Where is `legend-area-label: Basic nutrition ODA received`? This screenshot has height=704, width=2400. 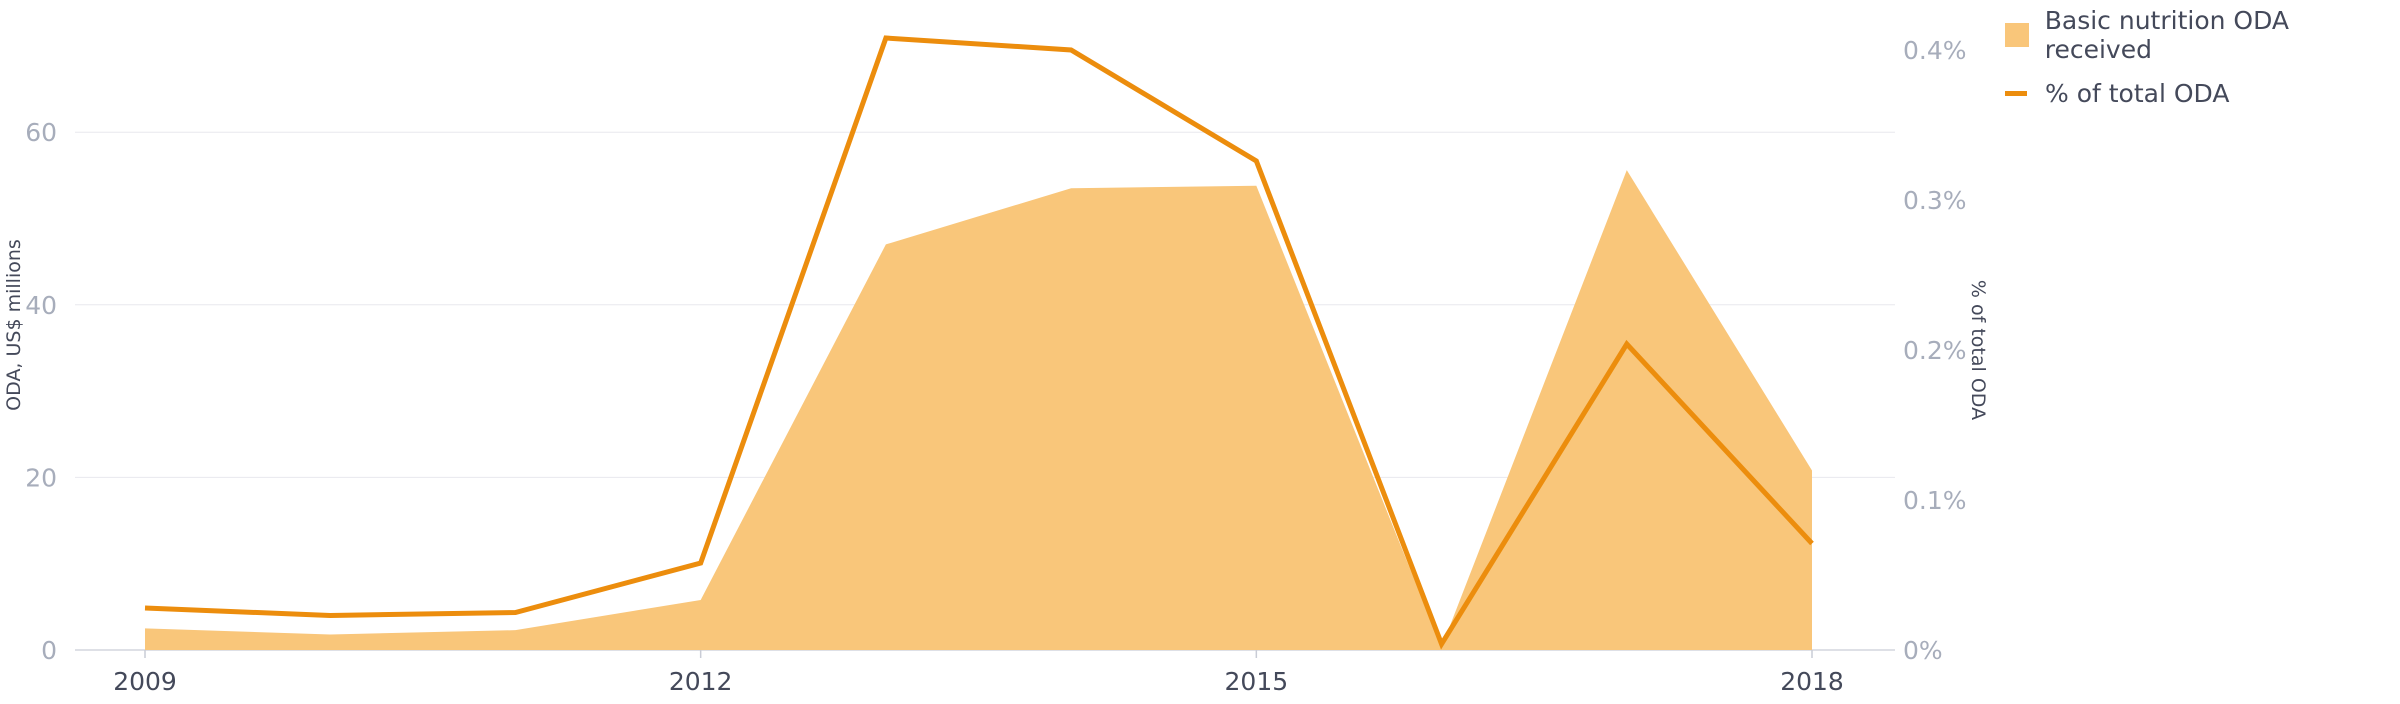
legend-area-label: Basic nutrition ODA received is located at coordinates (2166, 35).